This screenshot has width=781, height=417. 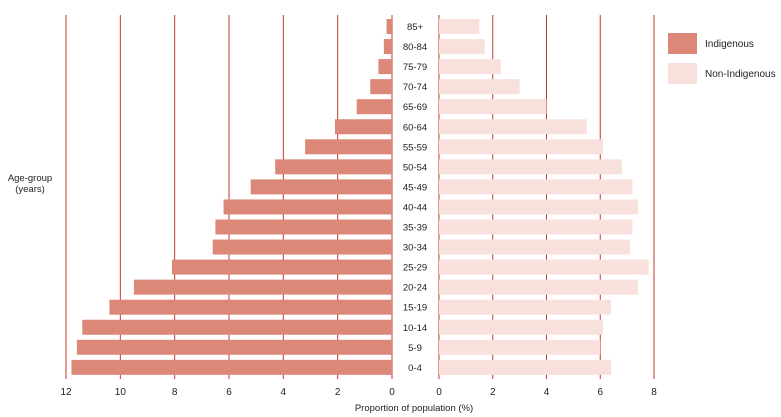 I want to click on age-group-label: 30-34, so click(x=415, y=248).